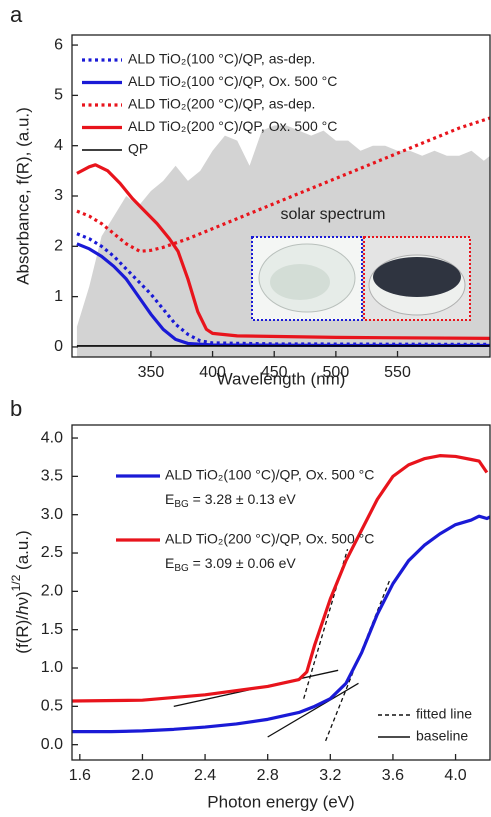 The height and width of the screenshot is (817, 491). What do you see at coordinates (22, 610) in the screenshot?
I see `y-title-part: h` at bounding box center [22, 610].